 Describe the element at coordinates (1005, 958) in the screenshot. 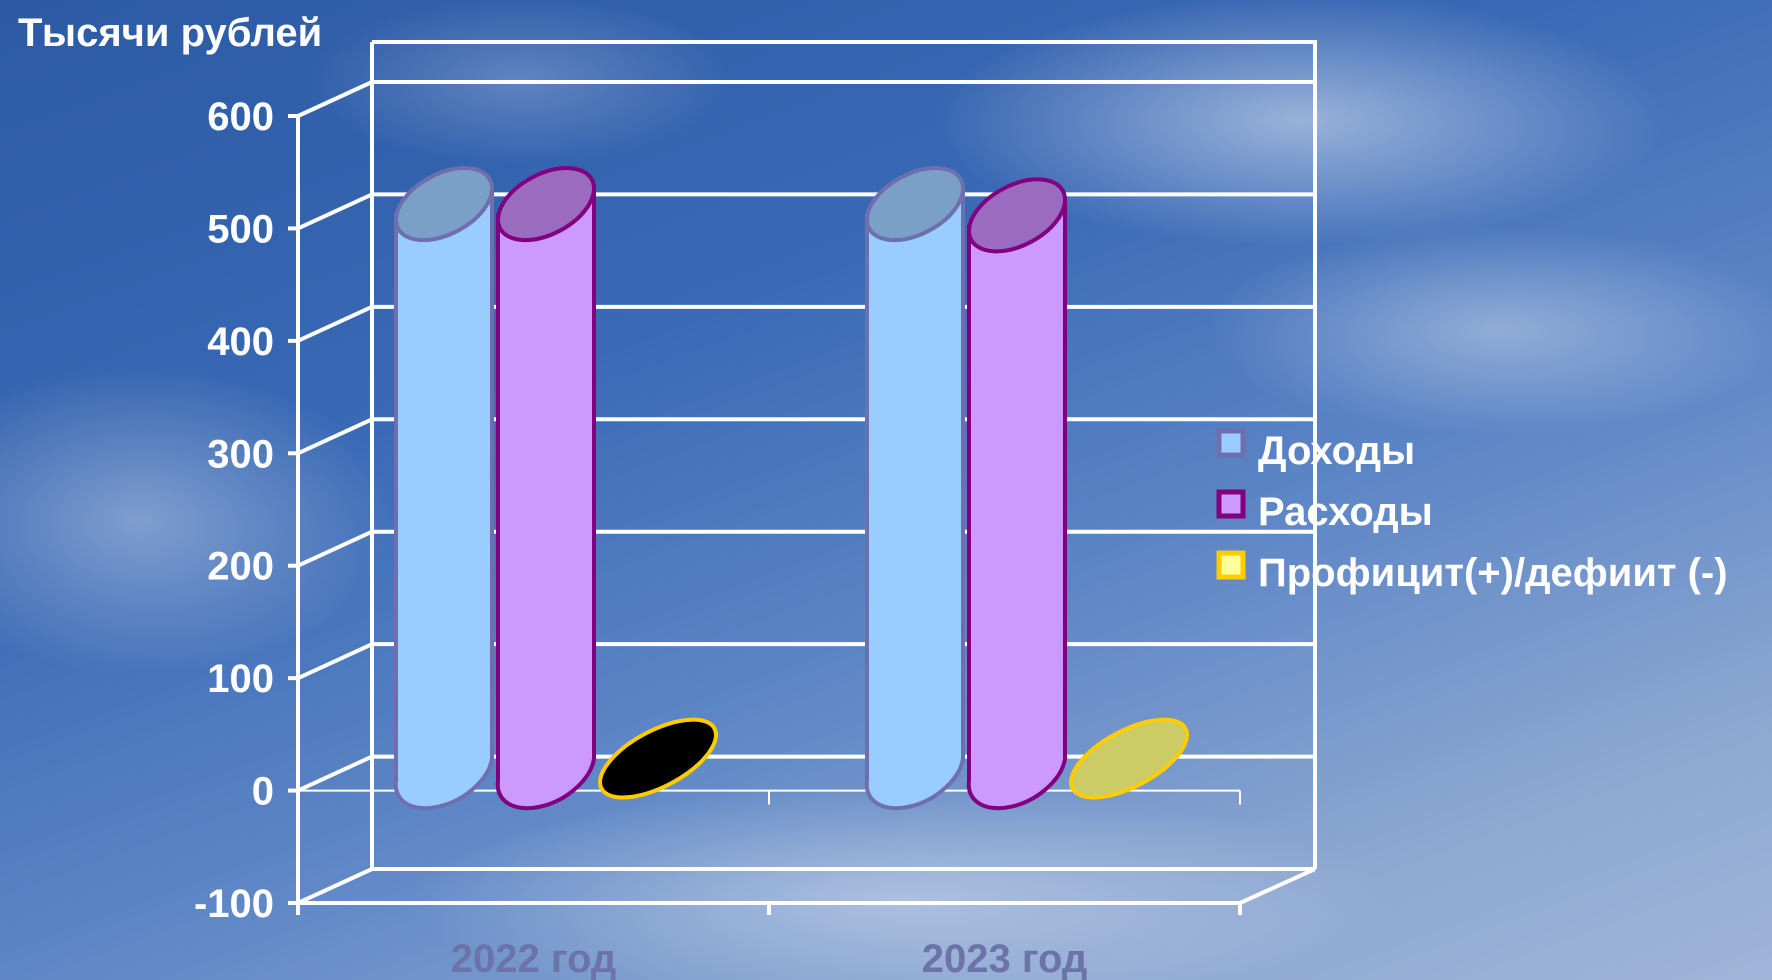

I see `x-tick-label: 2023 год` at that location.